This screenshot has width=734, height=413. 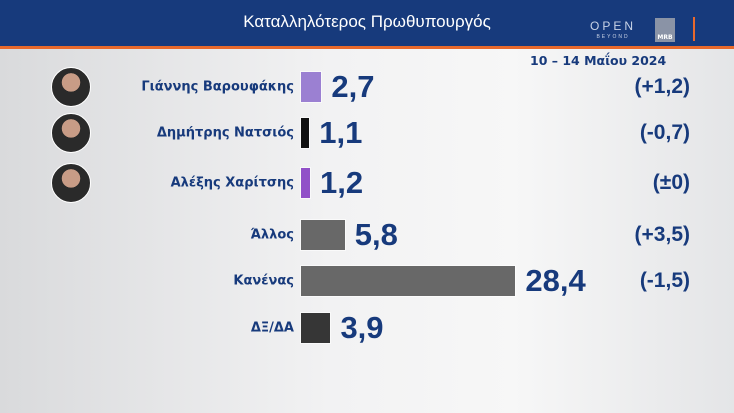 What do you see at coordinates (665, 30) in the screenshot?
I see `mrb-logo: MRB` at bounding box center [665, 30].